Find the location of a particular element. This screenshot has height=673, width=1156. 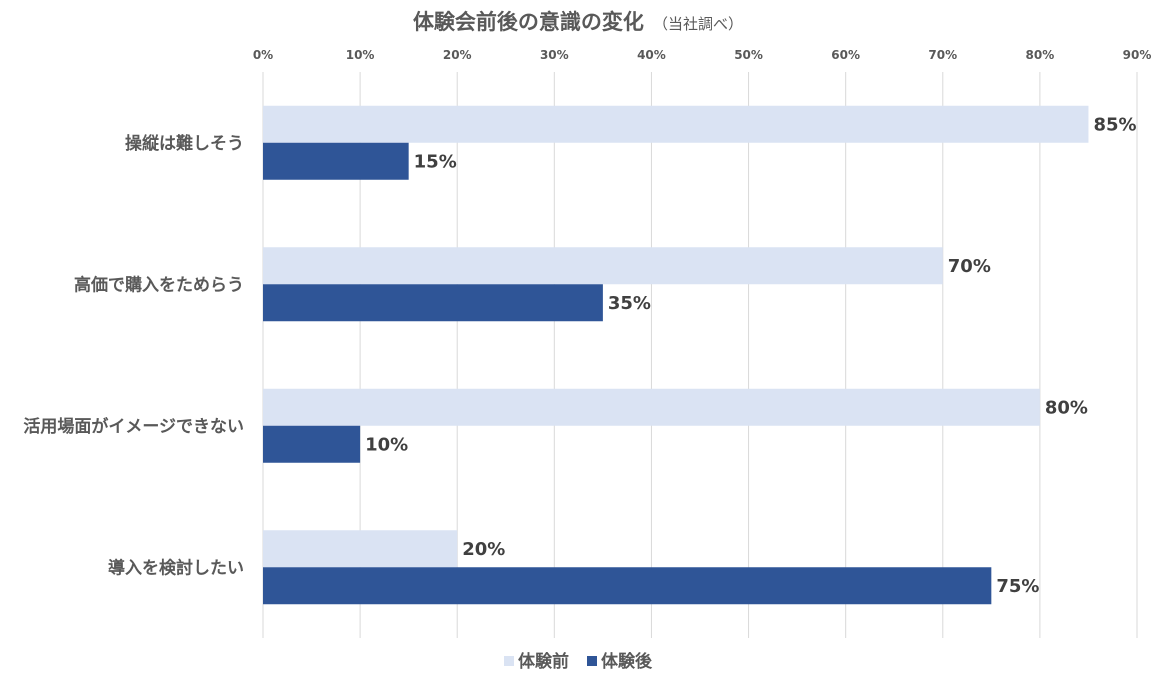

x-tick-label: 40% is located at coordinates (651, 55).